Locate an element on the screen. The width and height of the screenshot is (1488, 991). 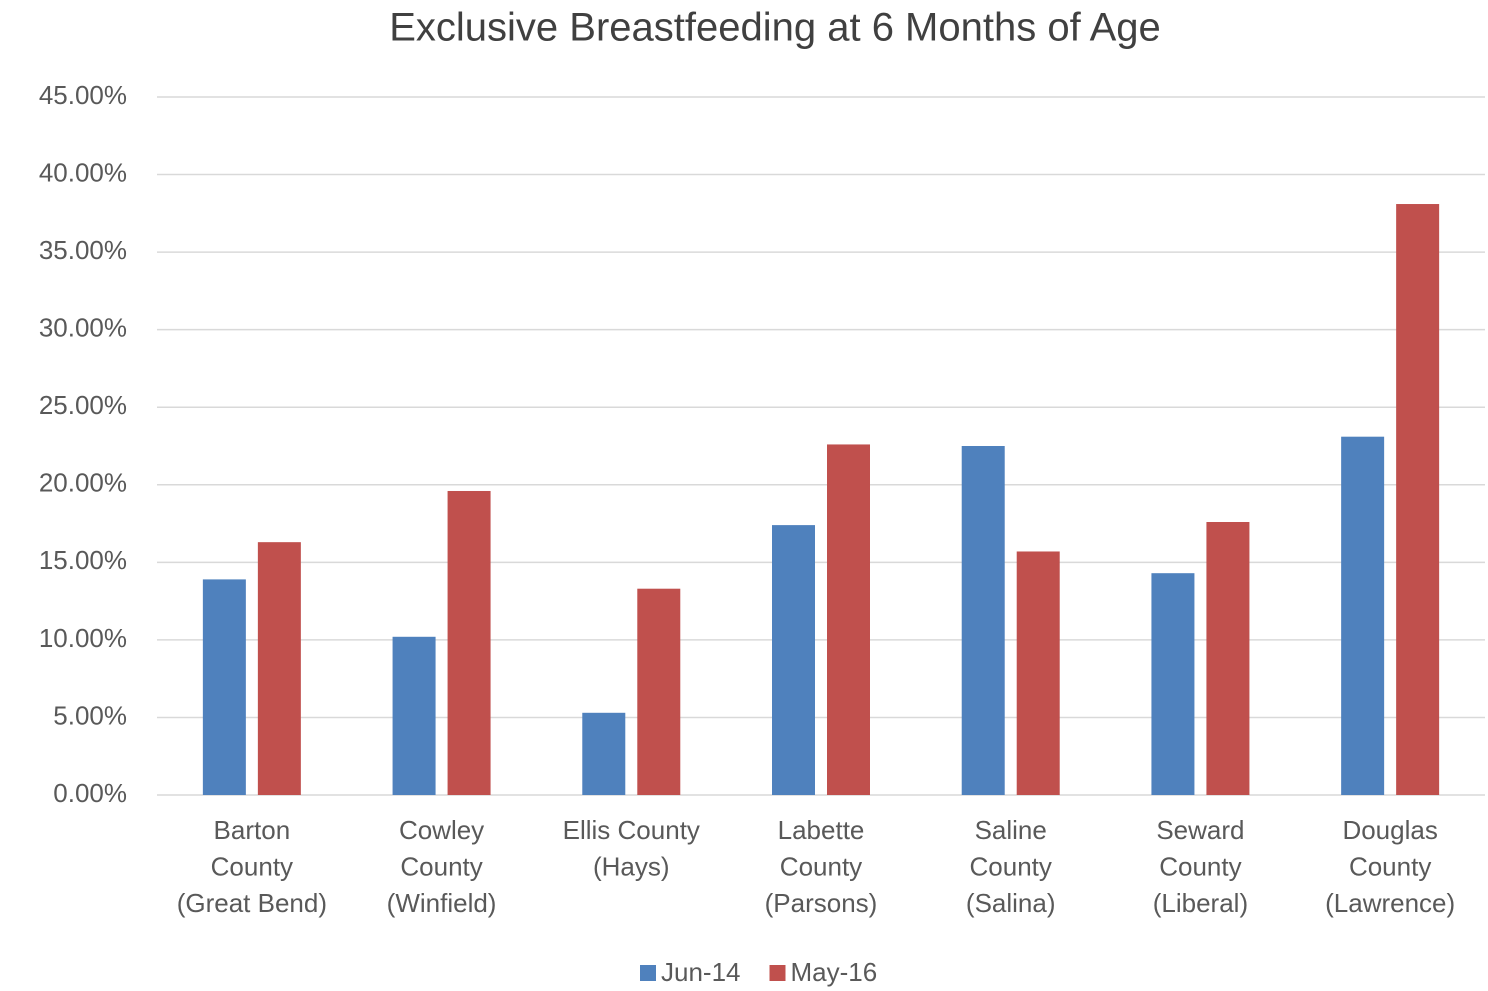
y-tick-label: 5.00% is located at coordinates (90, 715).